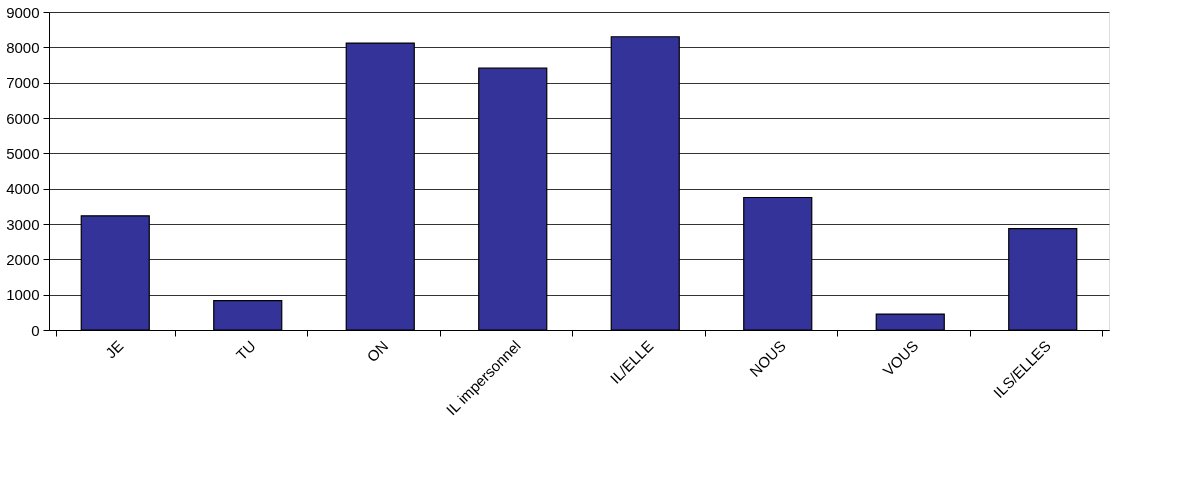 The image size is (1194, 497). I want to click on y-tick-label: 1000, so click(23, 295).